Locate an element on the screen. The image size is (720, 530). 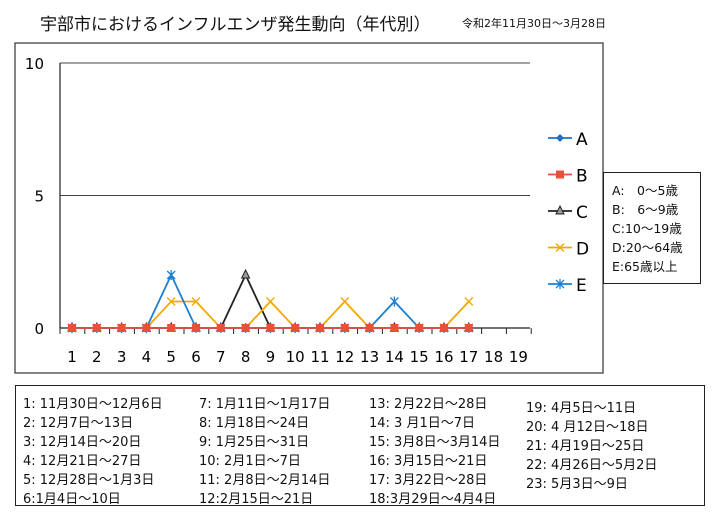
legend-label-e: E is located at coordinates (581, 286).